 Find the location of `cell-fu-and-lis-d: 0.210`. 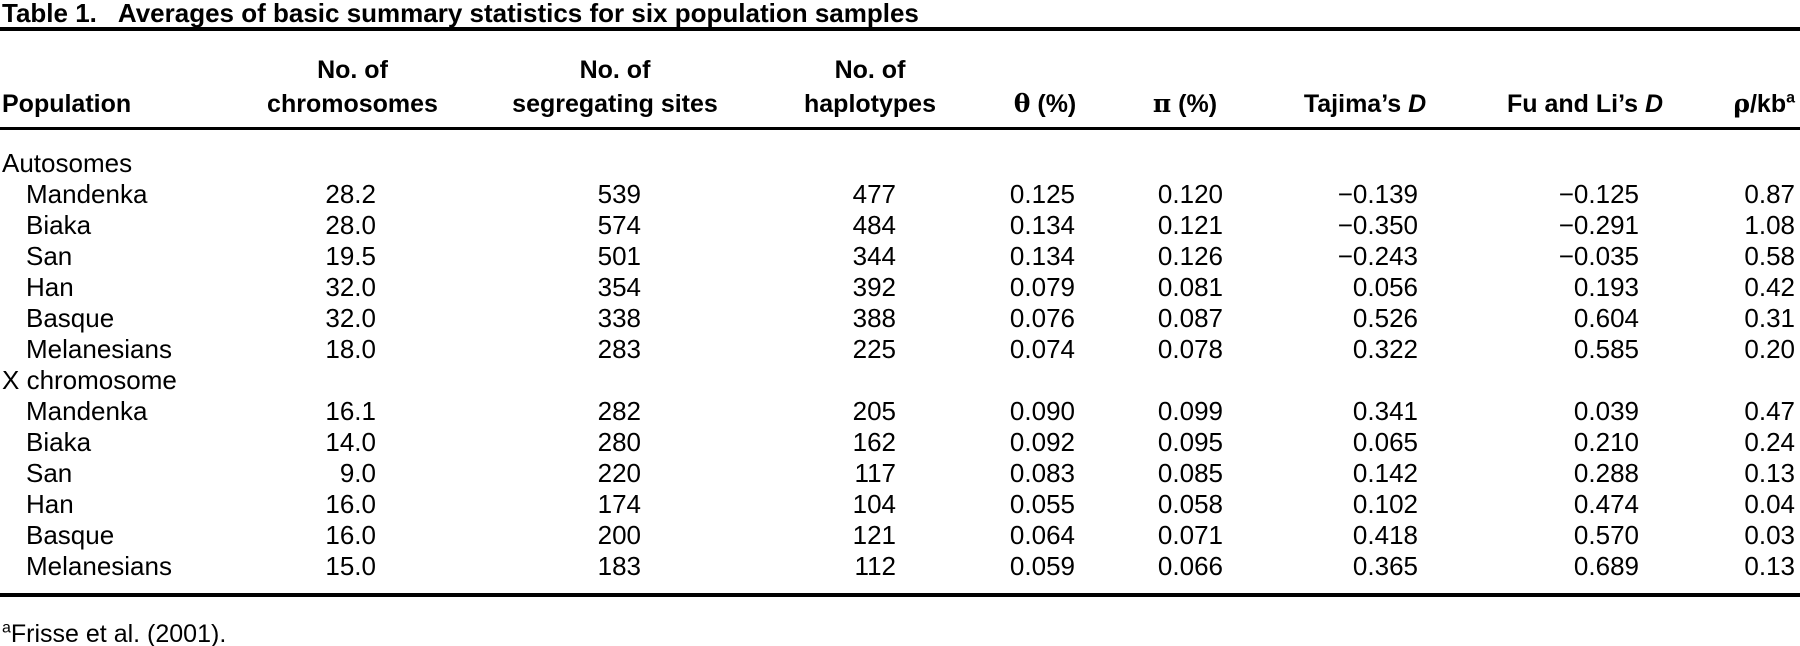

cell-fu-and-lis-d: 0.210 is located at coordinates (1606, 442).